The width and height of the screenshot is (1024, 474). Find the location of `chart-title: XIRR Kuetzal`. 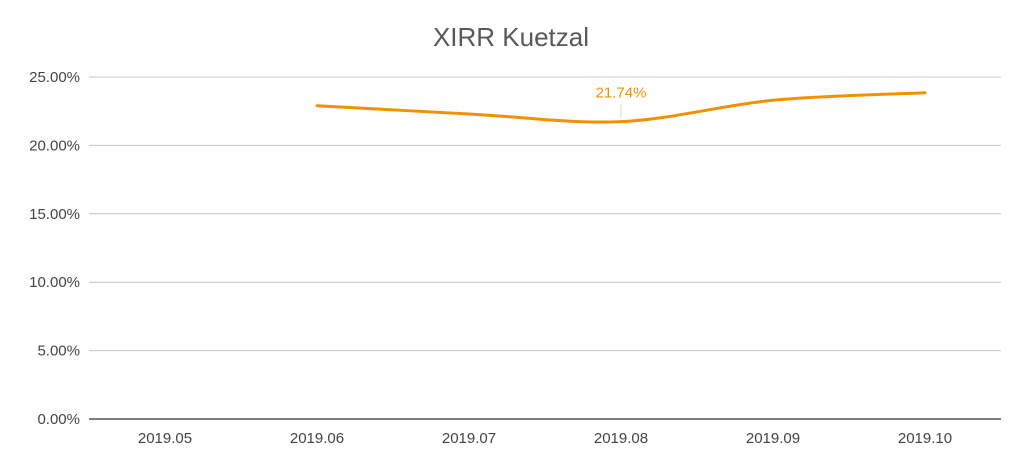

chart-title: XIRR Kuetzal is located at coordinates (511, 37).